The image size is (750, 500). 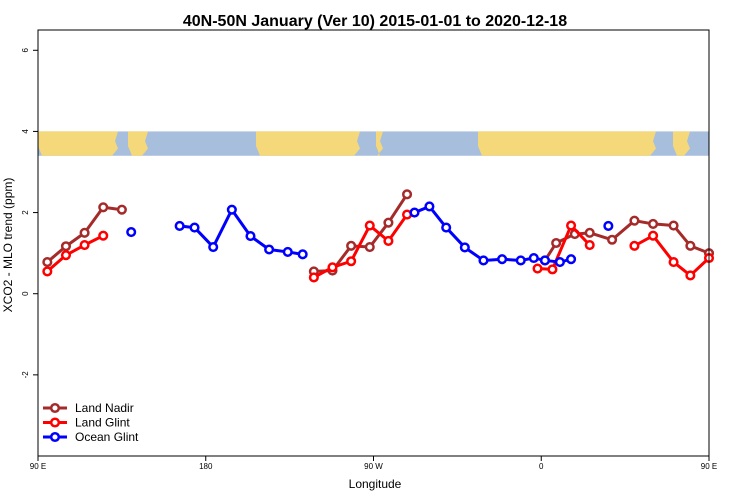 I want to click on legend-item: Land Nadir, so click(x=88, y=408).